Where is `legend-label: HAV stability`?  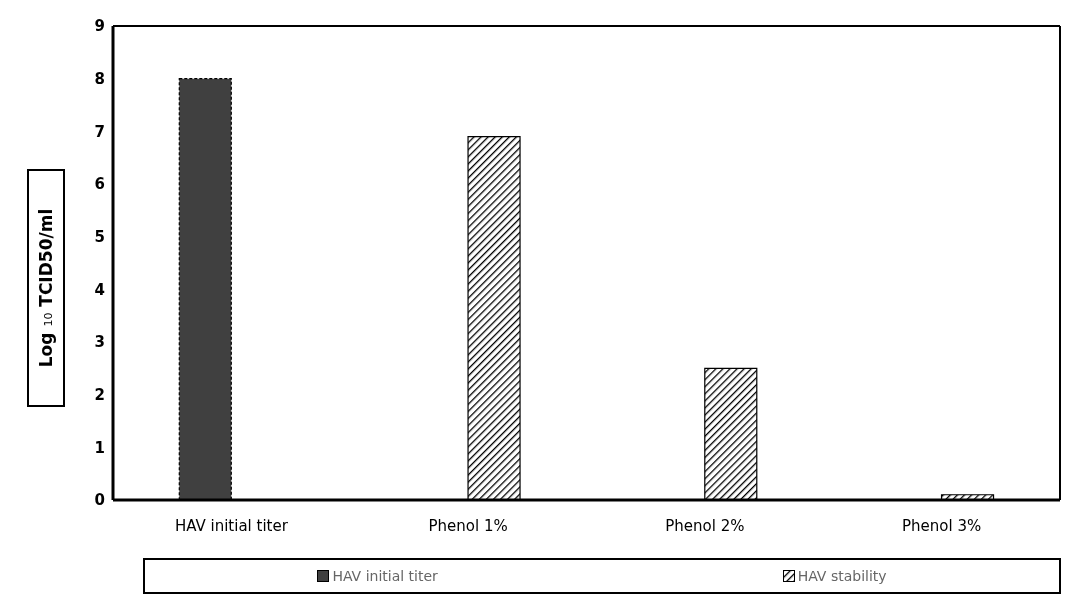 legend-label: HAV stability is located at coordinates (841, 576).